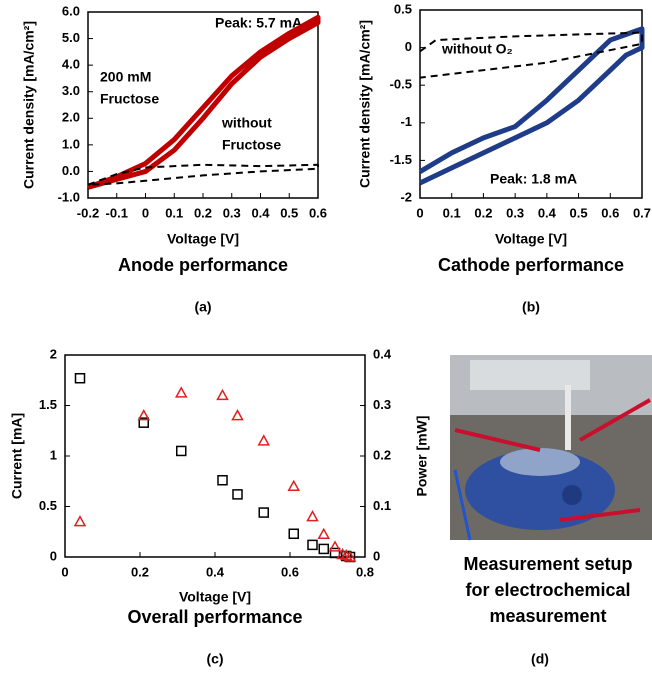 This screenshot has height=675, width=652. I want to click on photo-knob, so click(572, 495).